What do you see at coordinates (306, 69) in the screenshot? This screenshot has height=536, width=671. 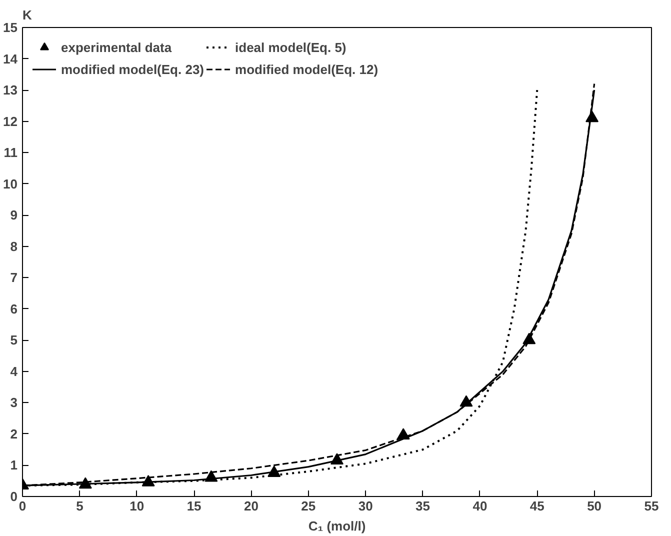 I see `legend-label: modified model(Eq. 12)` at bounding box center [306, 69].